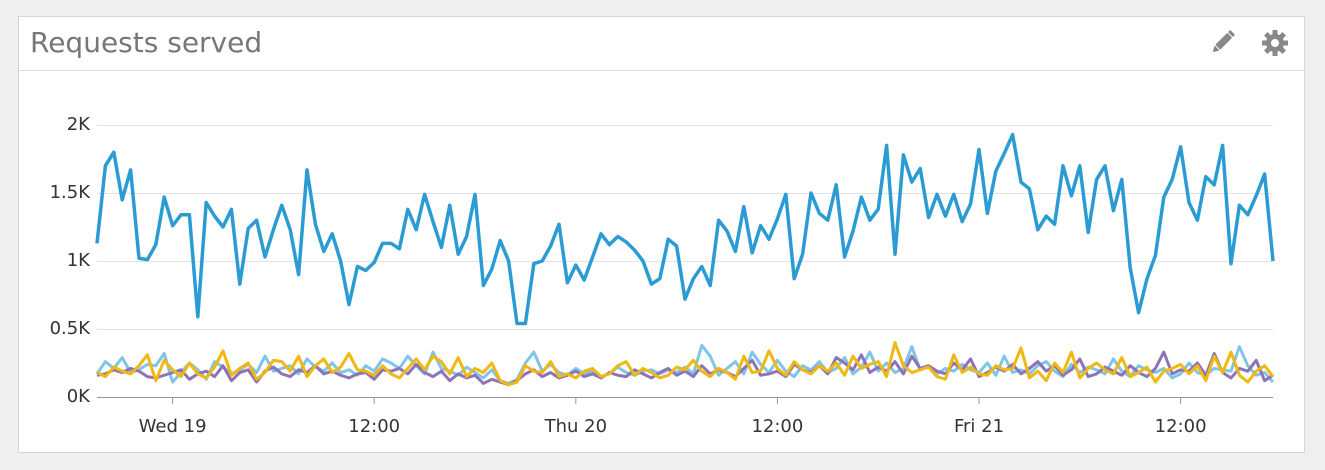 The width and height of the screenshot is (1325, 470). Describe the element at coordinates (79, 396) in the screenshot. I see `y-tick-label: 0K` at that location.